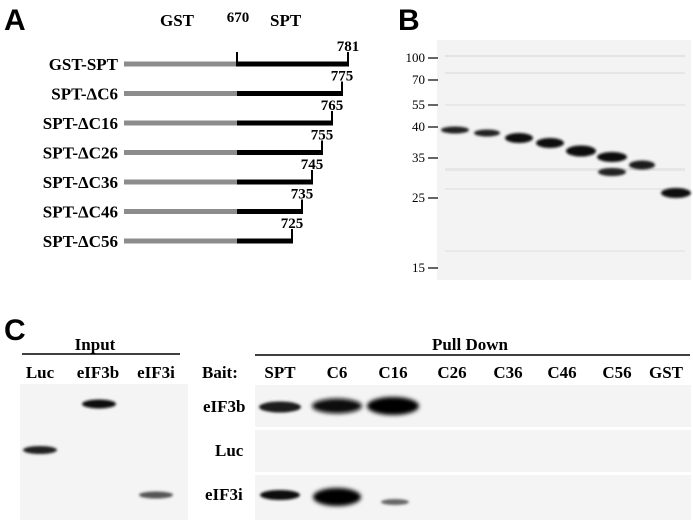 The image size is (693, 522). Describe the element at coordinates (280, 407) in the screenshot. I see `pulldown-eif3b-spt` at that location.